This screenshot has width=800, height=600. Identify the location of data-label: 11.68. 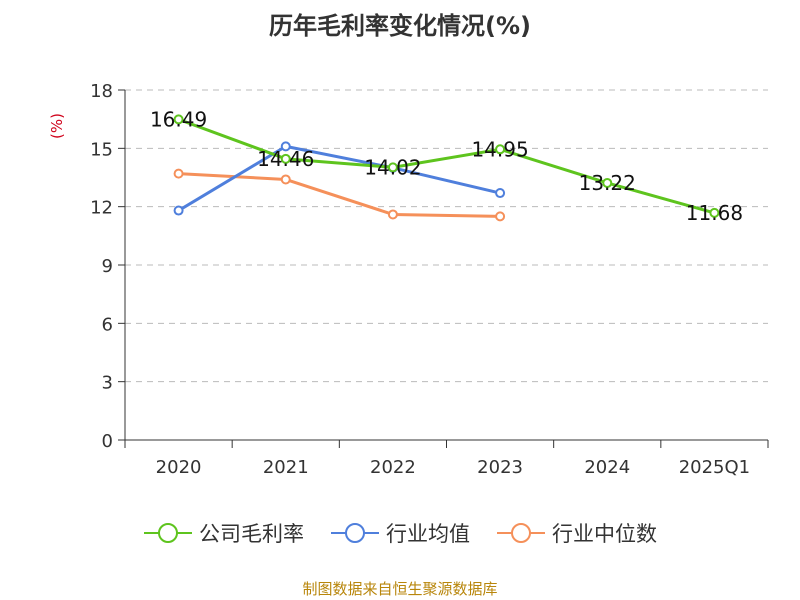
(714, 213).